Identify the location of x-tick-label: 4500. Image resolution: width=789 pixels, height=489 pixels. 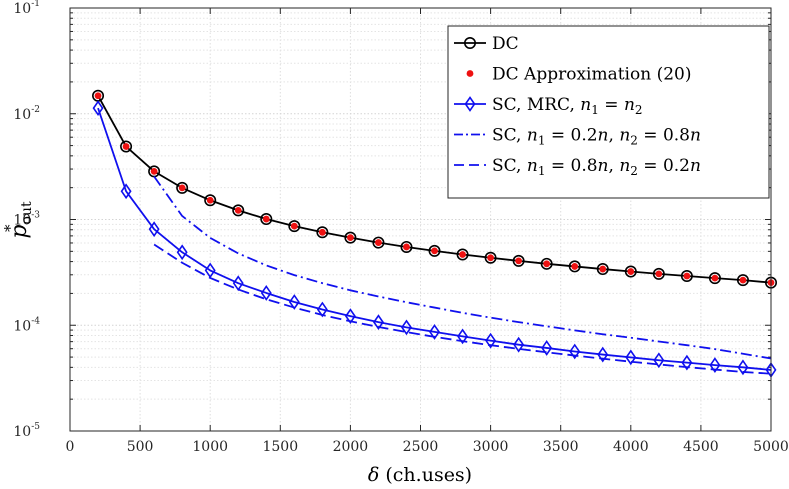
(701, 447).